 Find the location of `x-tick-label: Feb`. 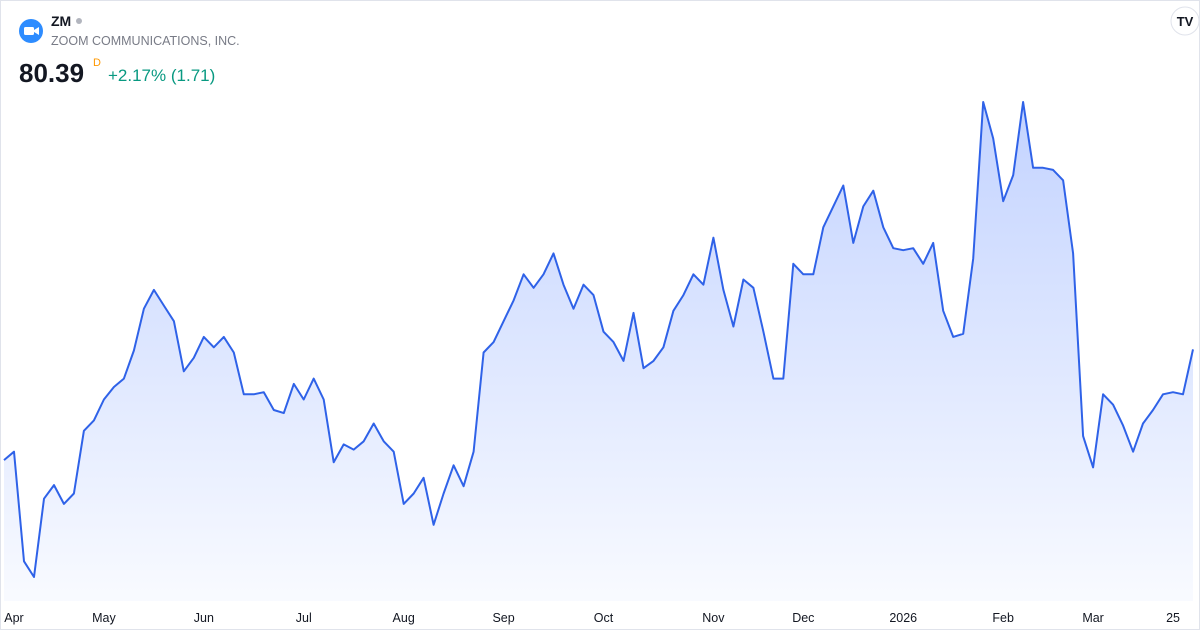

x-tick-label: Feb is located at coordinates (1003, 618).